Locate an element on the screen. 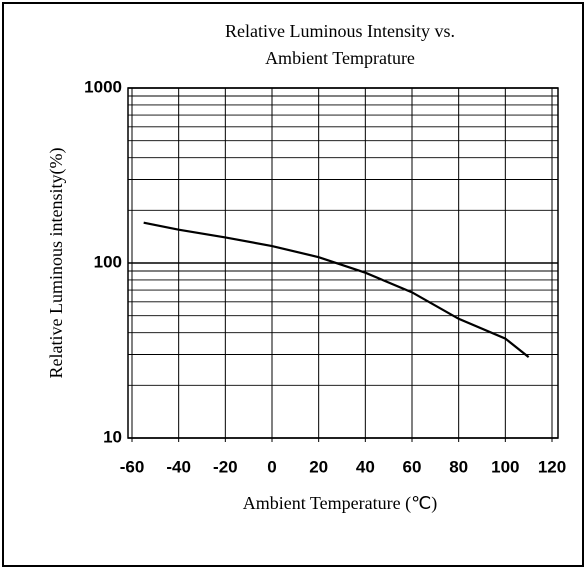  x-axis-title: Ambient Temperature (℃) is located at coordinates (340, 503).